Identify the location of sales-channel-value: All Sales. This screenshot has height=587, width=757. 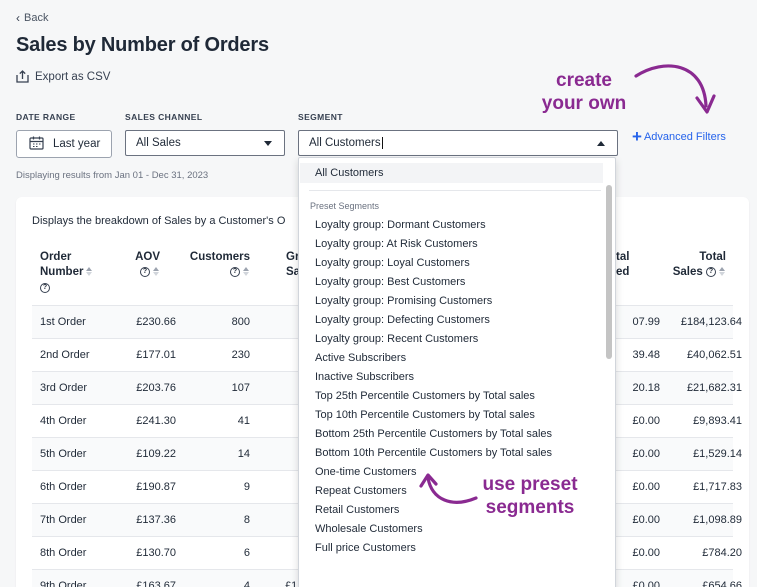
(158, 143).